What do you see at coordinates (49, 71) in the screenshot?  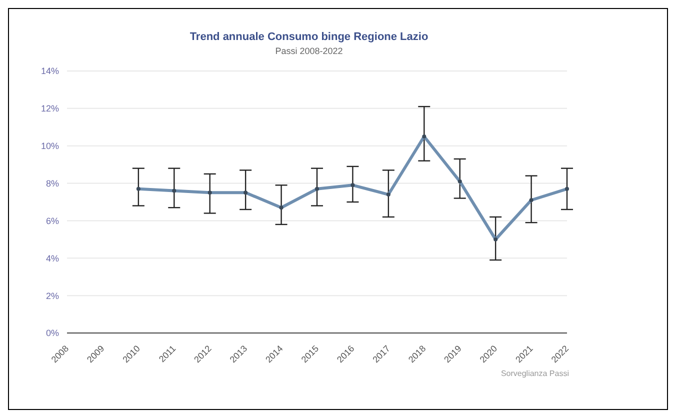 I see `y-tick-label: 14%` at bounding box center [49, 71].